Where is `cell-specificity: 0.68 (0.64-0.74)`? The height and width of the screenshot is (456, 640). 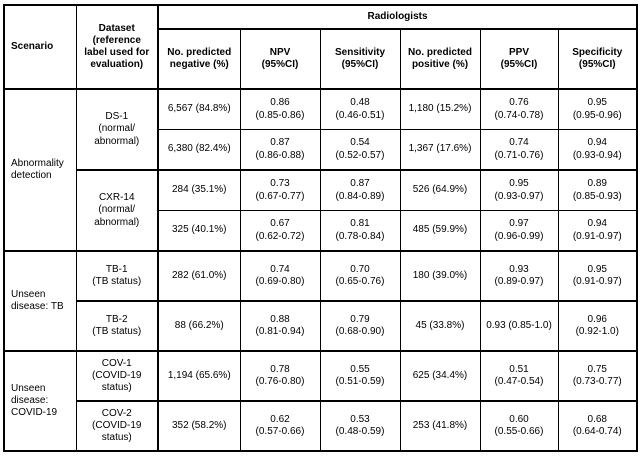 cell-specificity: 0.68 (0.64-0.74) is located at coordinates (597, 426).